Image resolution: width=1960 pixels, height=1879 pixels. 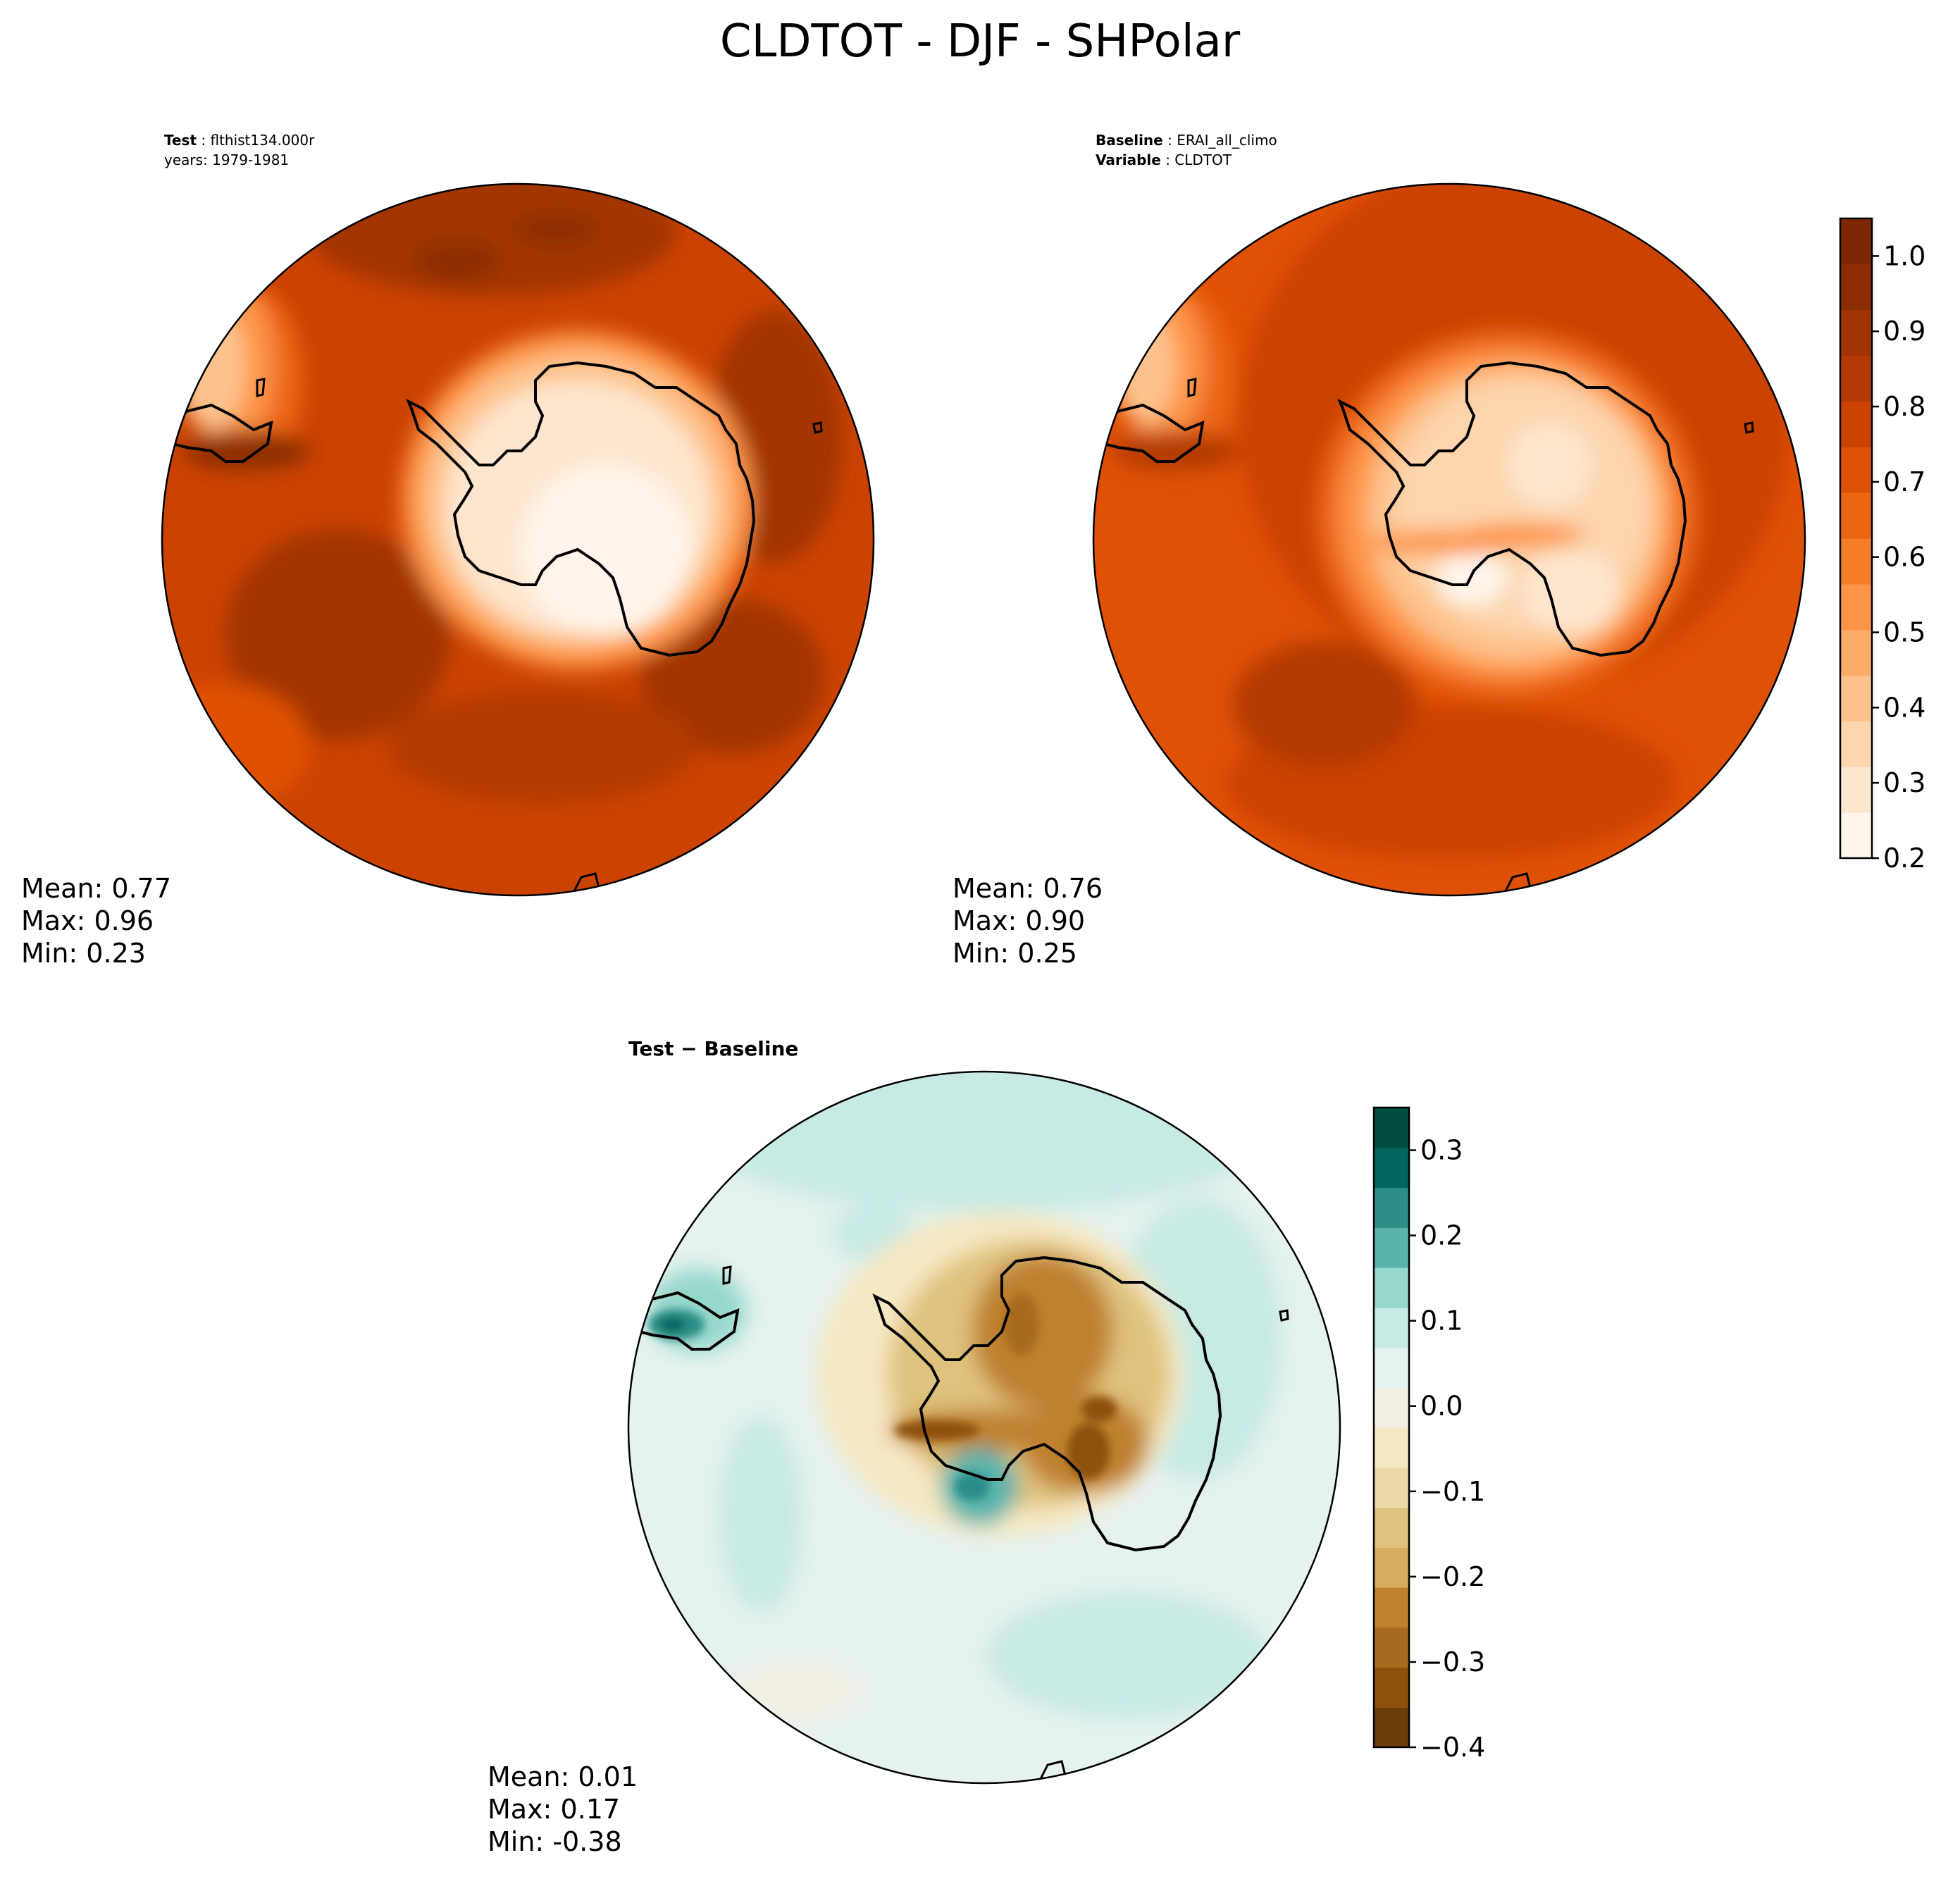 I want to click on test-label: Test : flthist134.000r, so click(x=240, y=140).